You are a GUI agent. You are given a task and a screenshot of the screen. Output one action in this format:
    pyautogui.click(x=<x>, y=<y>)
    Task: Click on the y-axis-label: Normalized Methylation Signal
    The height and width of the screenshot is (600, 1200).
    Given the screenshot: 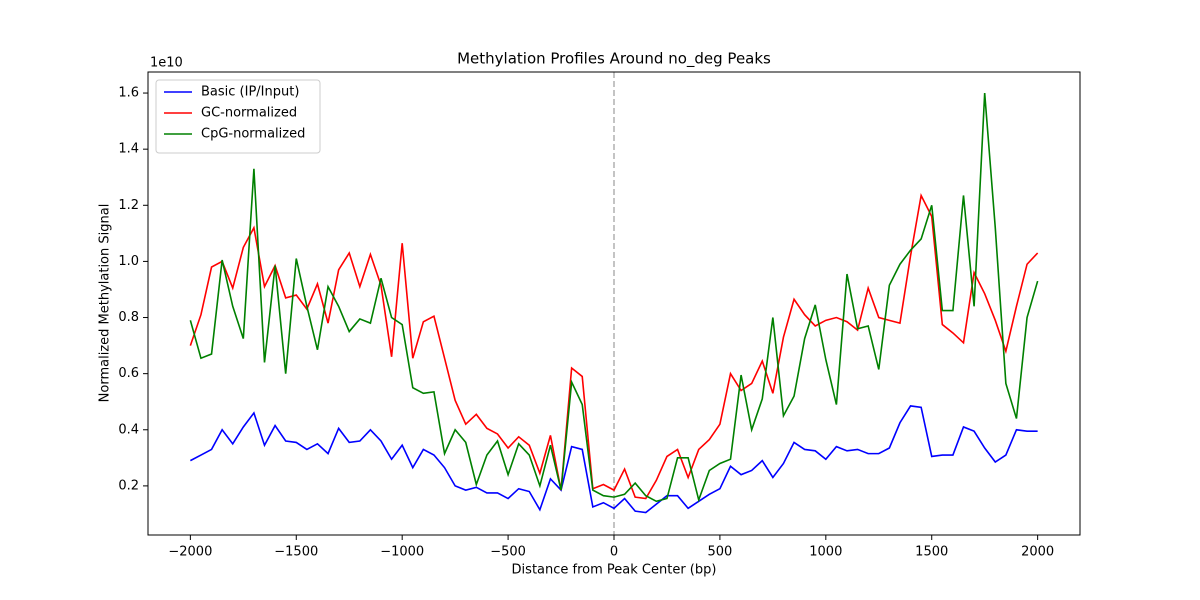 What is the action you would take?
    pyautogui.click(x=105, y=303)
    